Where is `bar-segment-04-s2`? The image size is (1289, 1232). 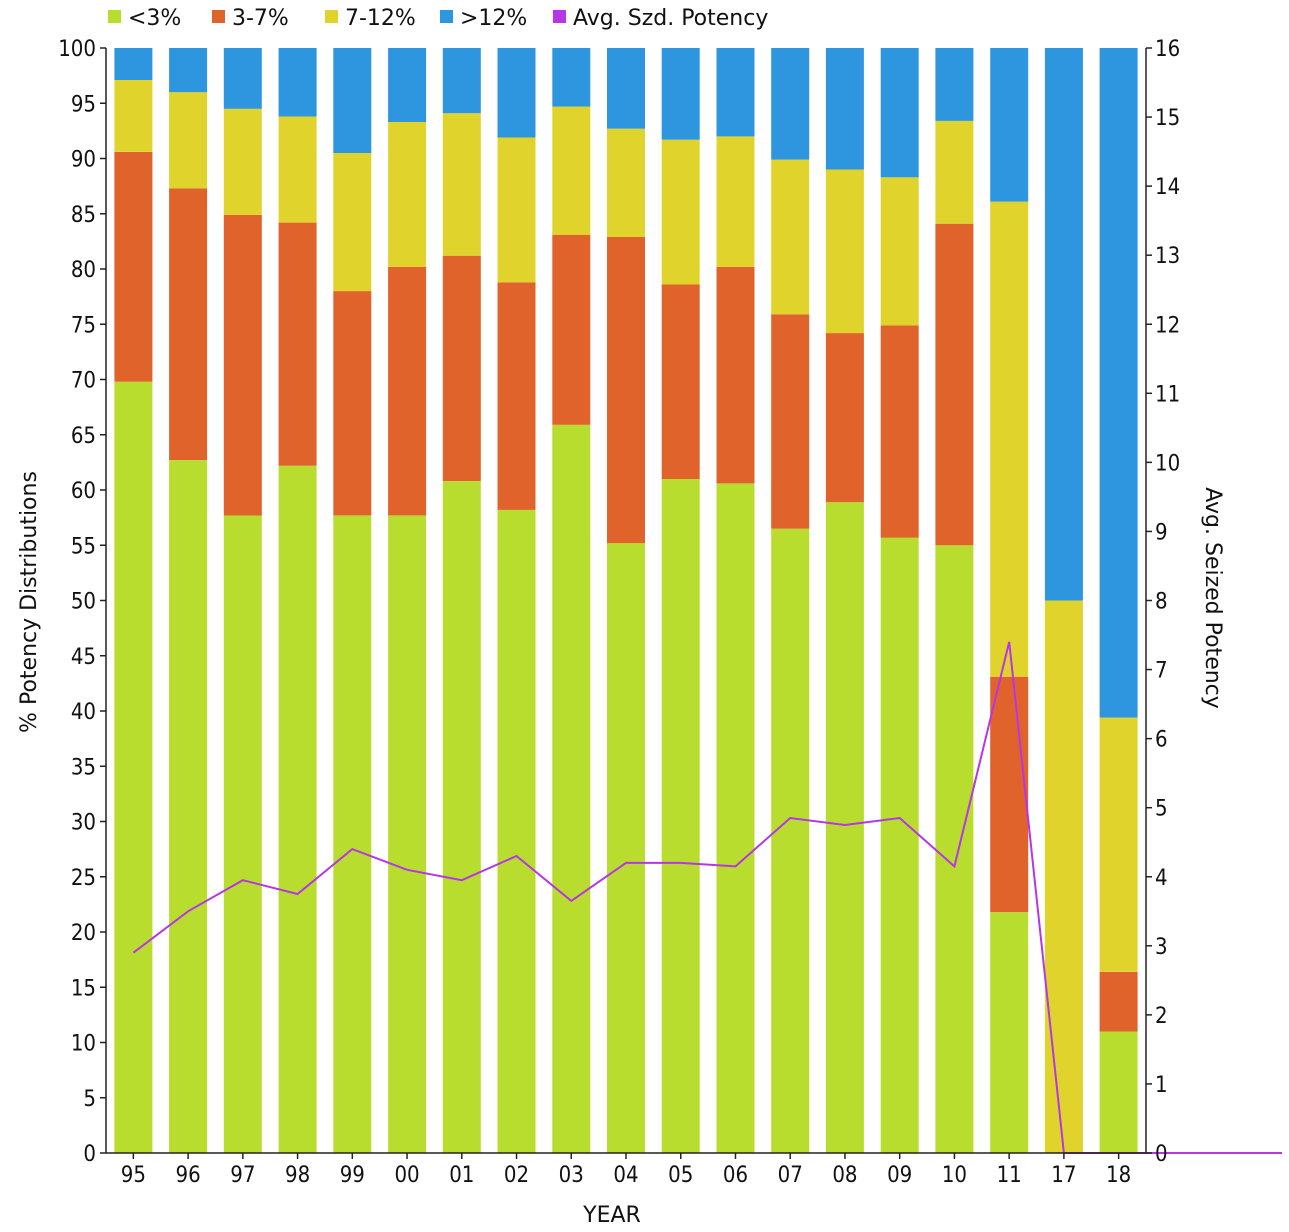
bar-segment-04-s2 is located at coordinates (626, 182).